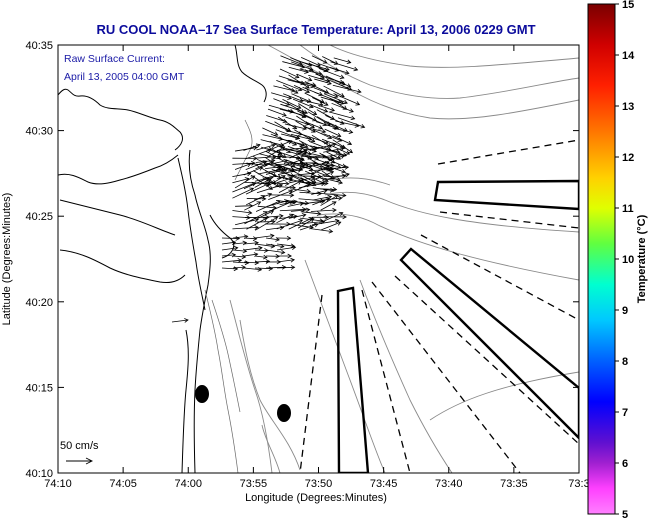  Describe the element at coordinates (625, 311) in the screenshot. I see `colorbar-tick-label: 9` at that location.